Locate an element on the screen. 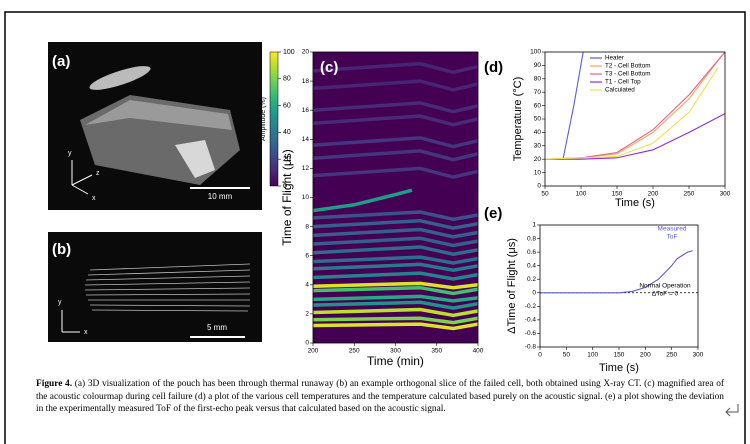 The image size is (750, 444). y-tick-label: 1 is located at coordinates (534, 225).